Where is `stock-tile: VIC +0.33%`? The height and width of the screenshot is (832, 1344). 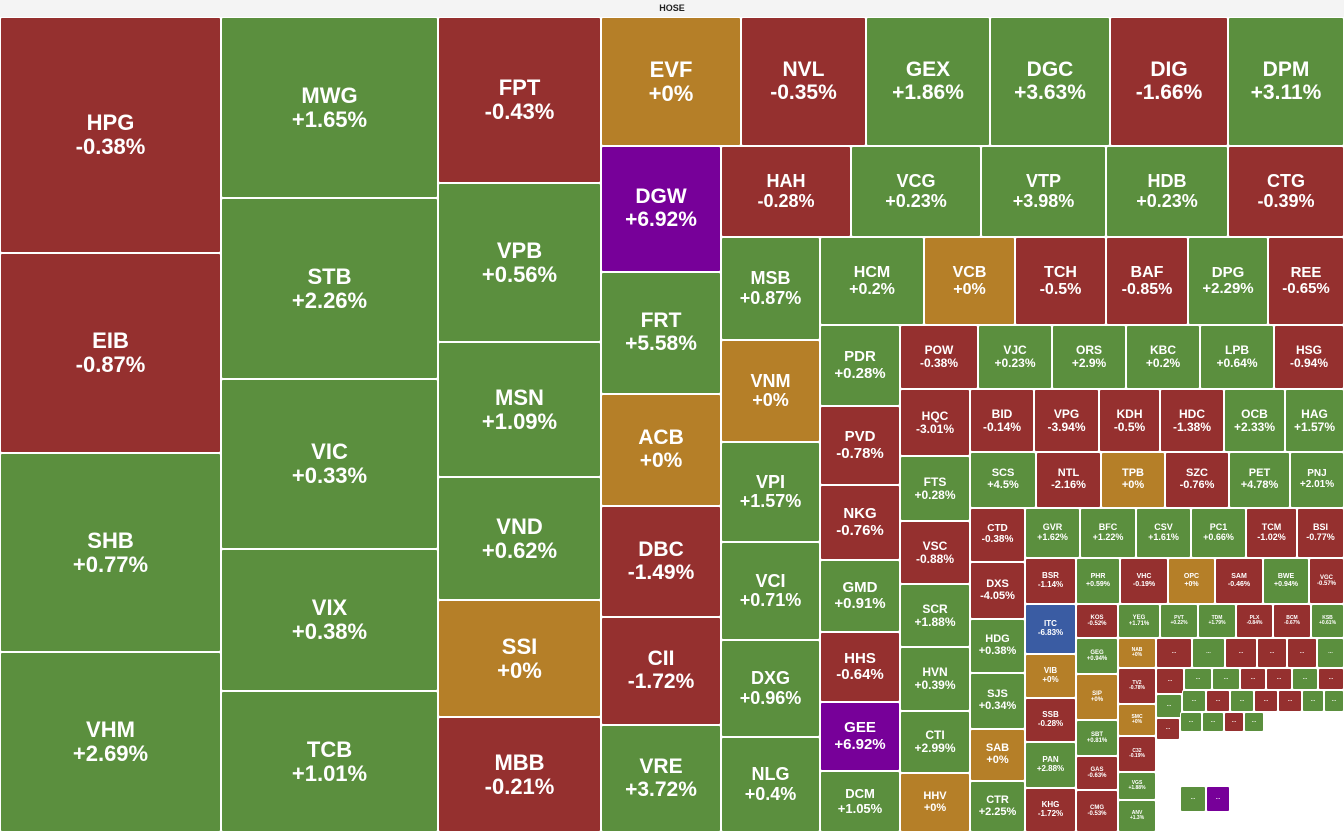
stock-tile: VIC +0.33% is located at coordinates (329, 464).